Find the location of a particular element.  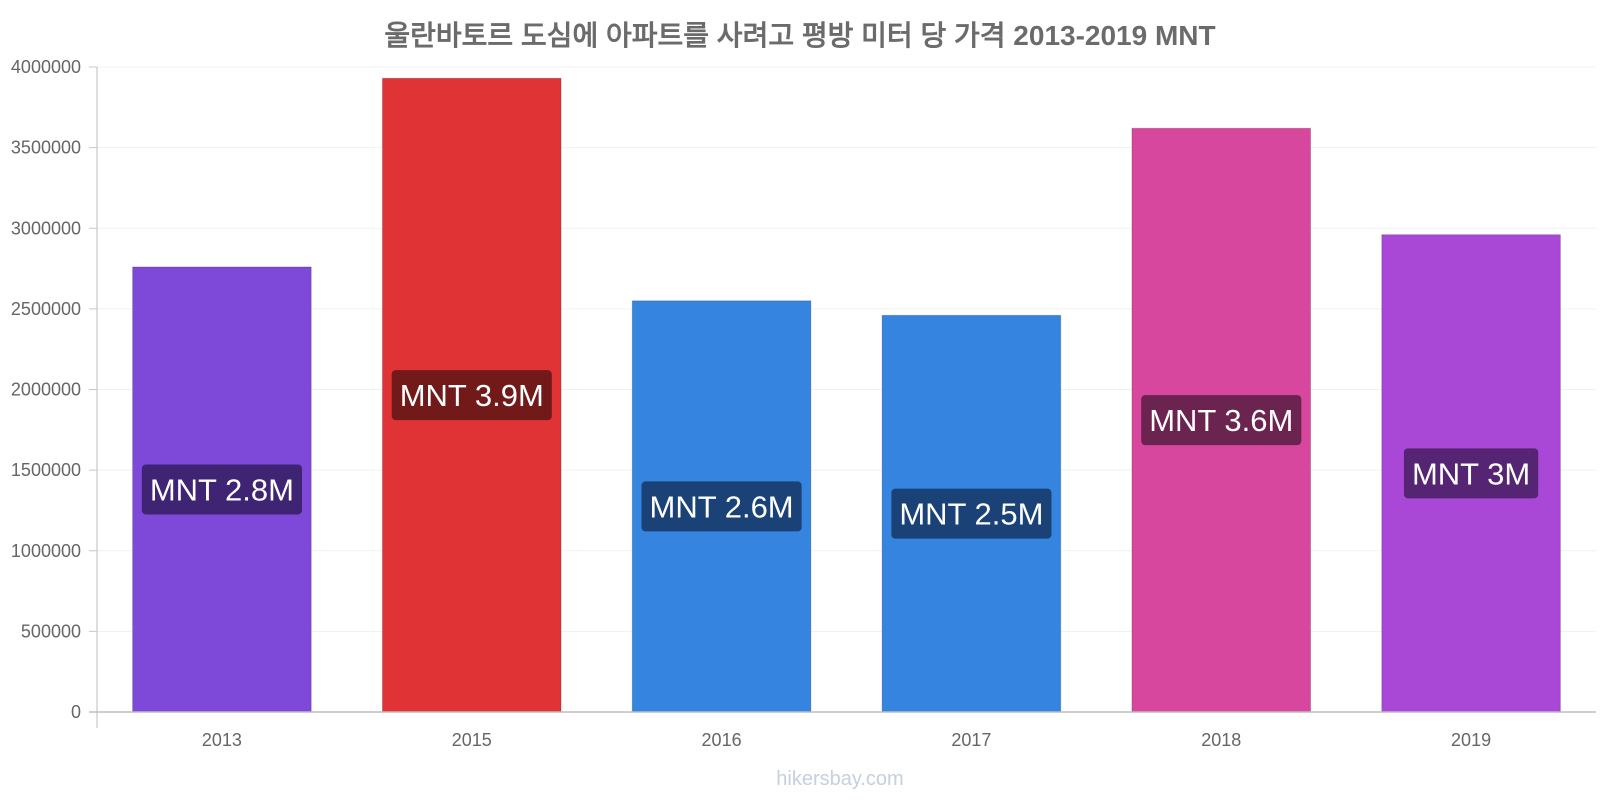

data-label-2018: MNT 3.6M is located at coordinates (1221, 420).